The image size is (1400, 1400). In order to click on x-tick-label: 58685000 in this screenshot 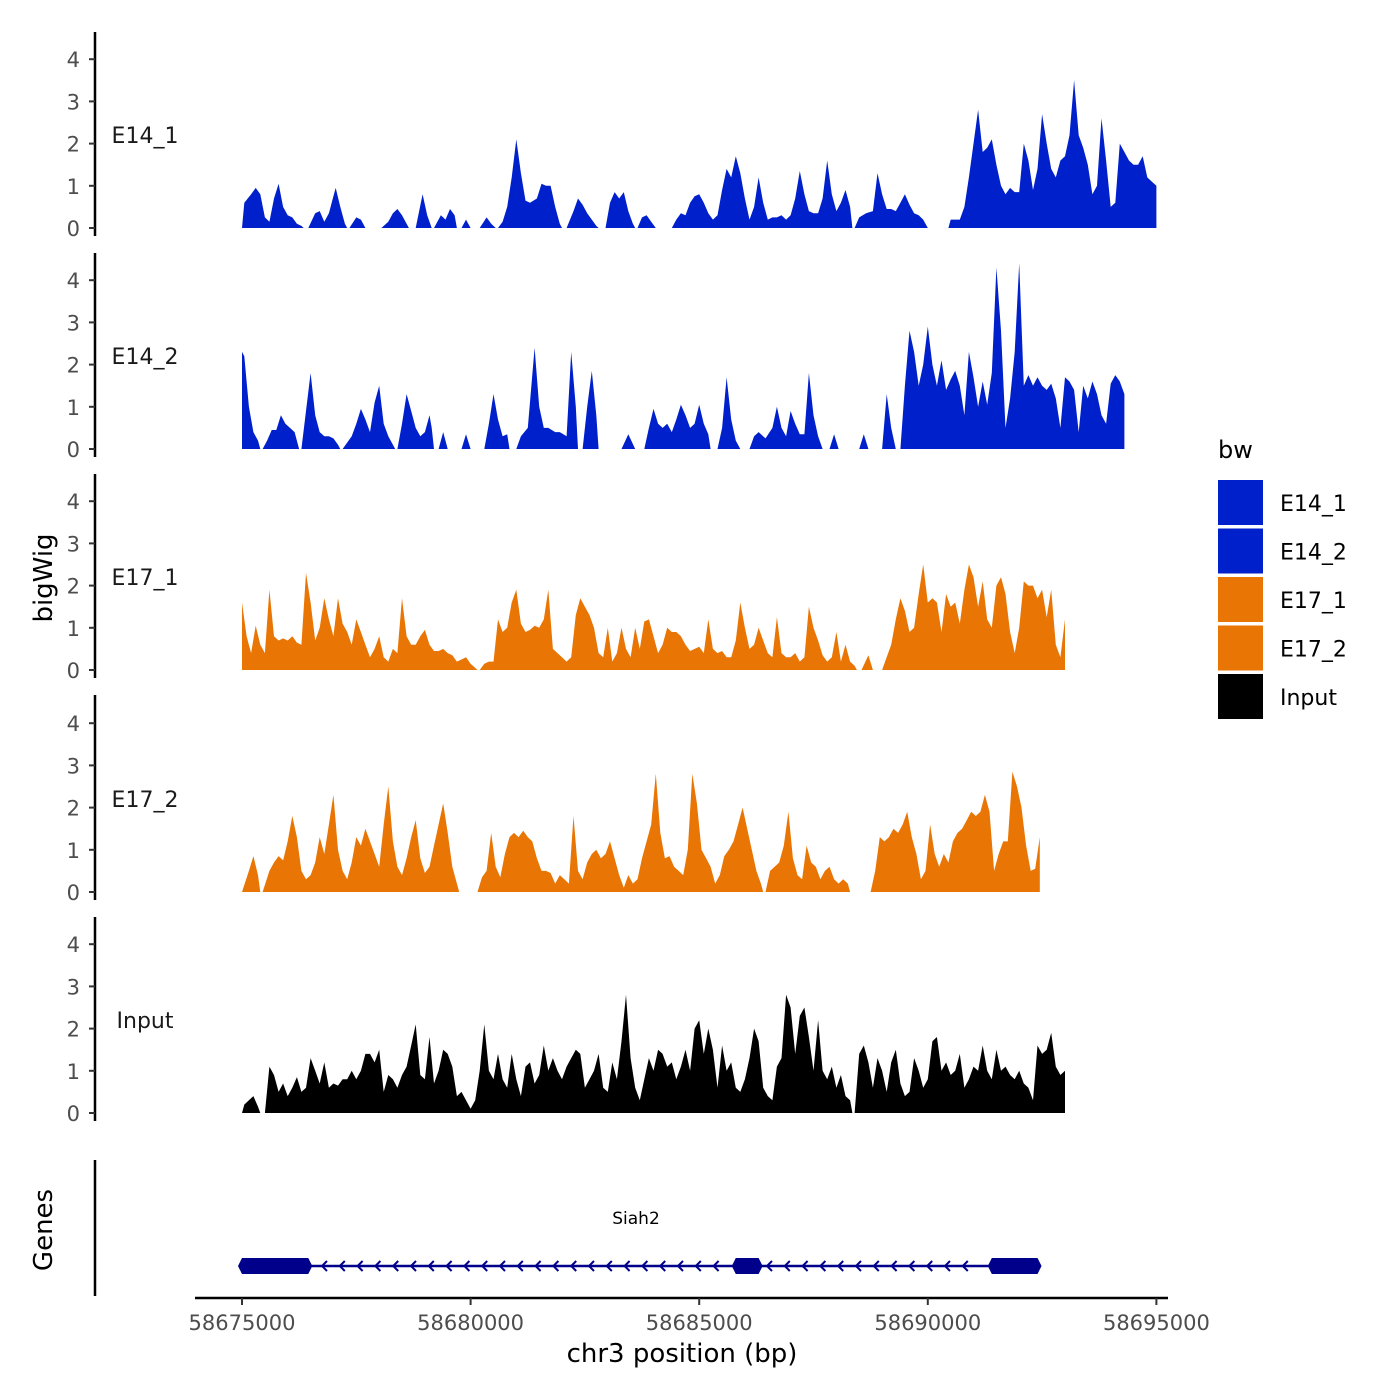, I will do `click(699, 1323)`.